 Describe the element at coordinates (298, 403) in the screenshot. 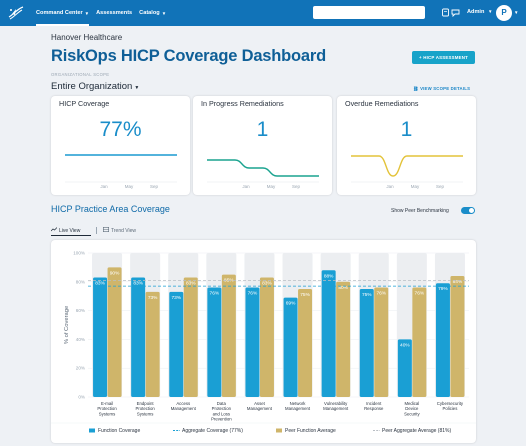

I see `x-tick-label: Network` at that location.